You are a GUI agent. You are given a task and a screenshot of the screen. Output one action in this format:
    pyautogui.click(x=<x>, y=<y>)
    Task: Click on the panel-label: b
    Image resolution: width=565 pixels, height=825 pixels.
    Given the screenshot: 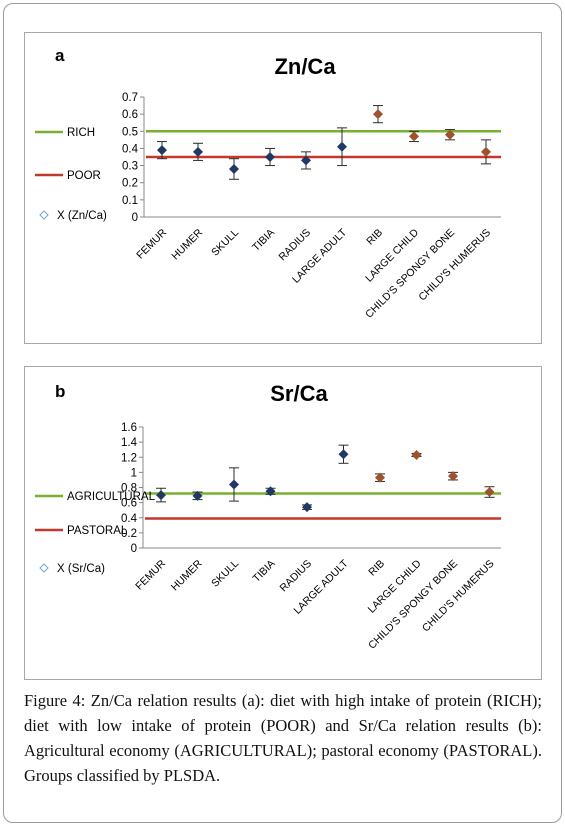 What is the action you would take?
    pyautogui.click(x=60, y=391)
    